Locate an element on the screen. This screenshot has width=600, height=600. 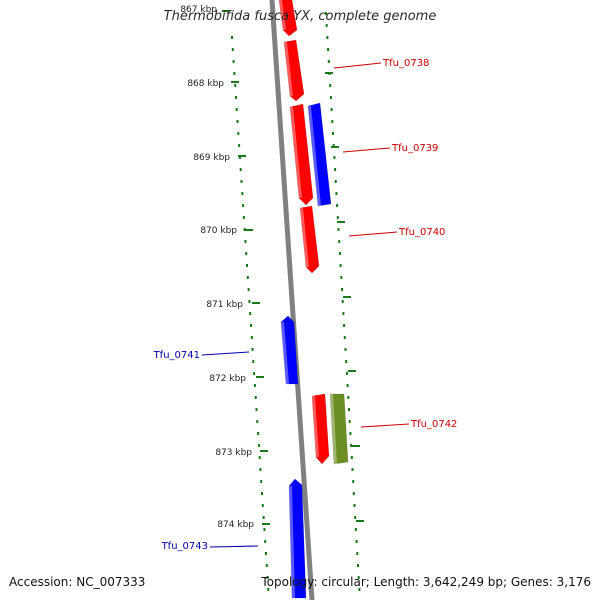
gene-label-tfu-0738: Tfu_0738 is located at coordinates (405, 63).